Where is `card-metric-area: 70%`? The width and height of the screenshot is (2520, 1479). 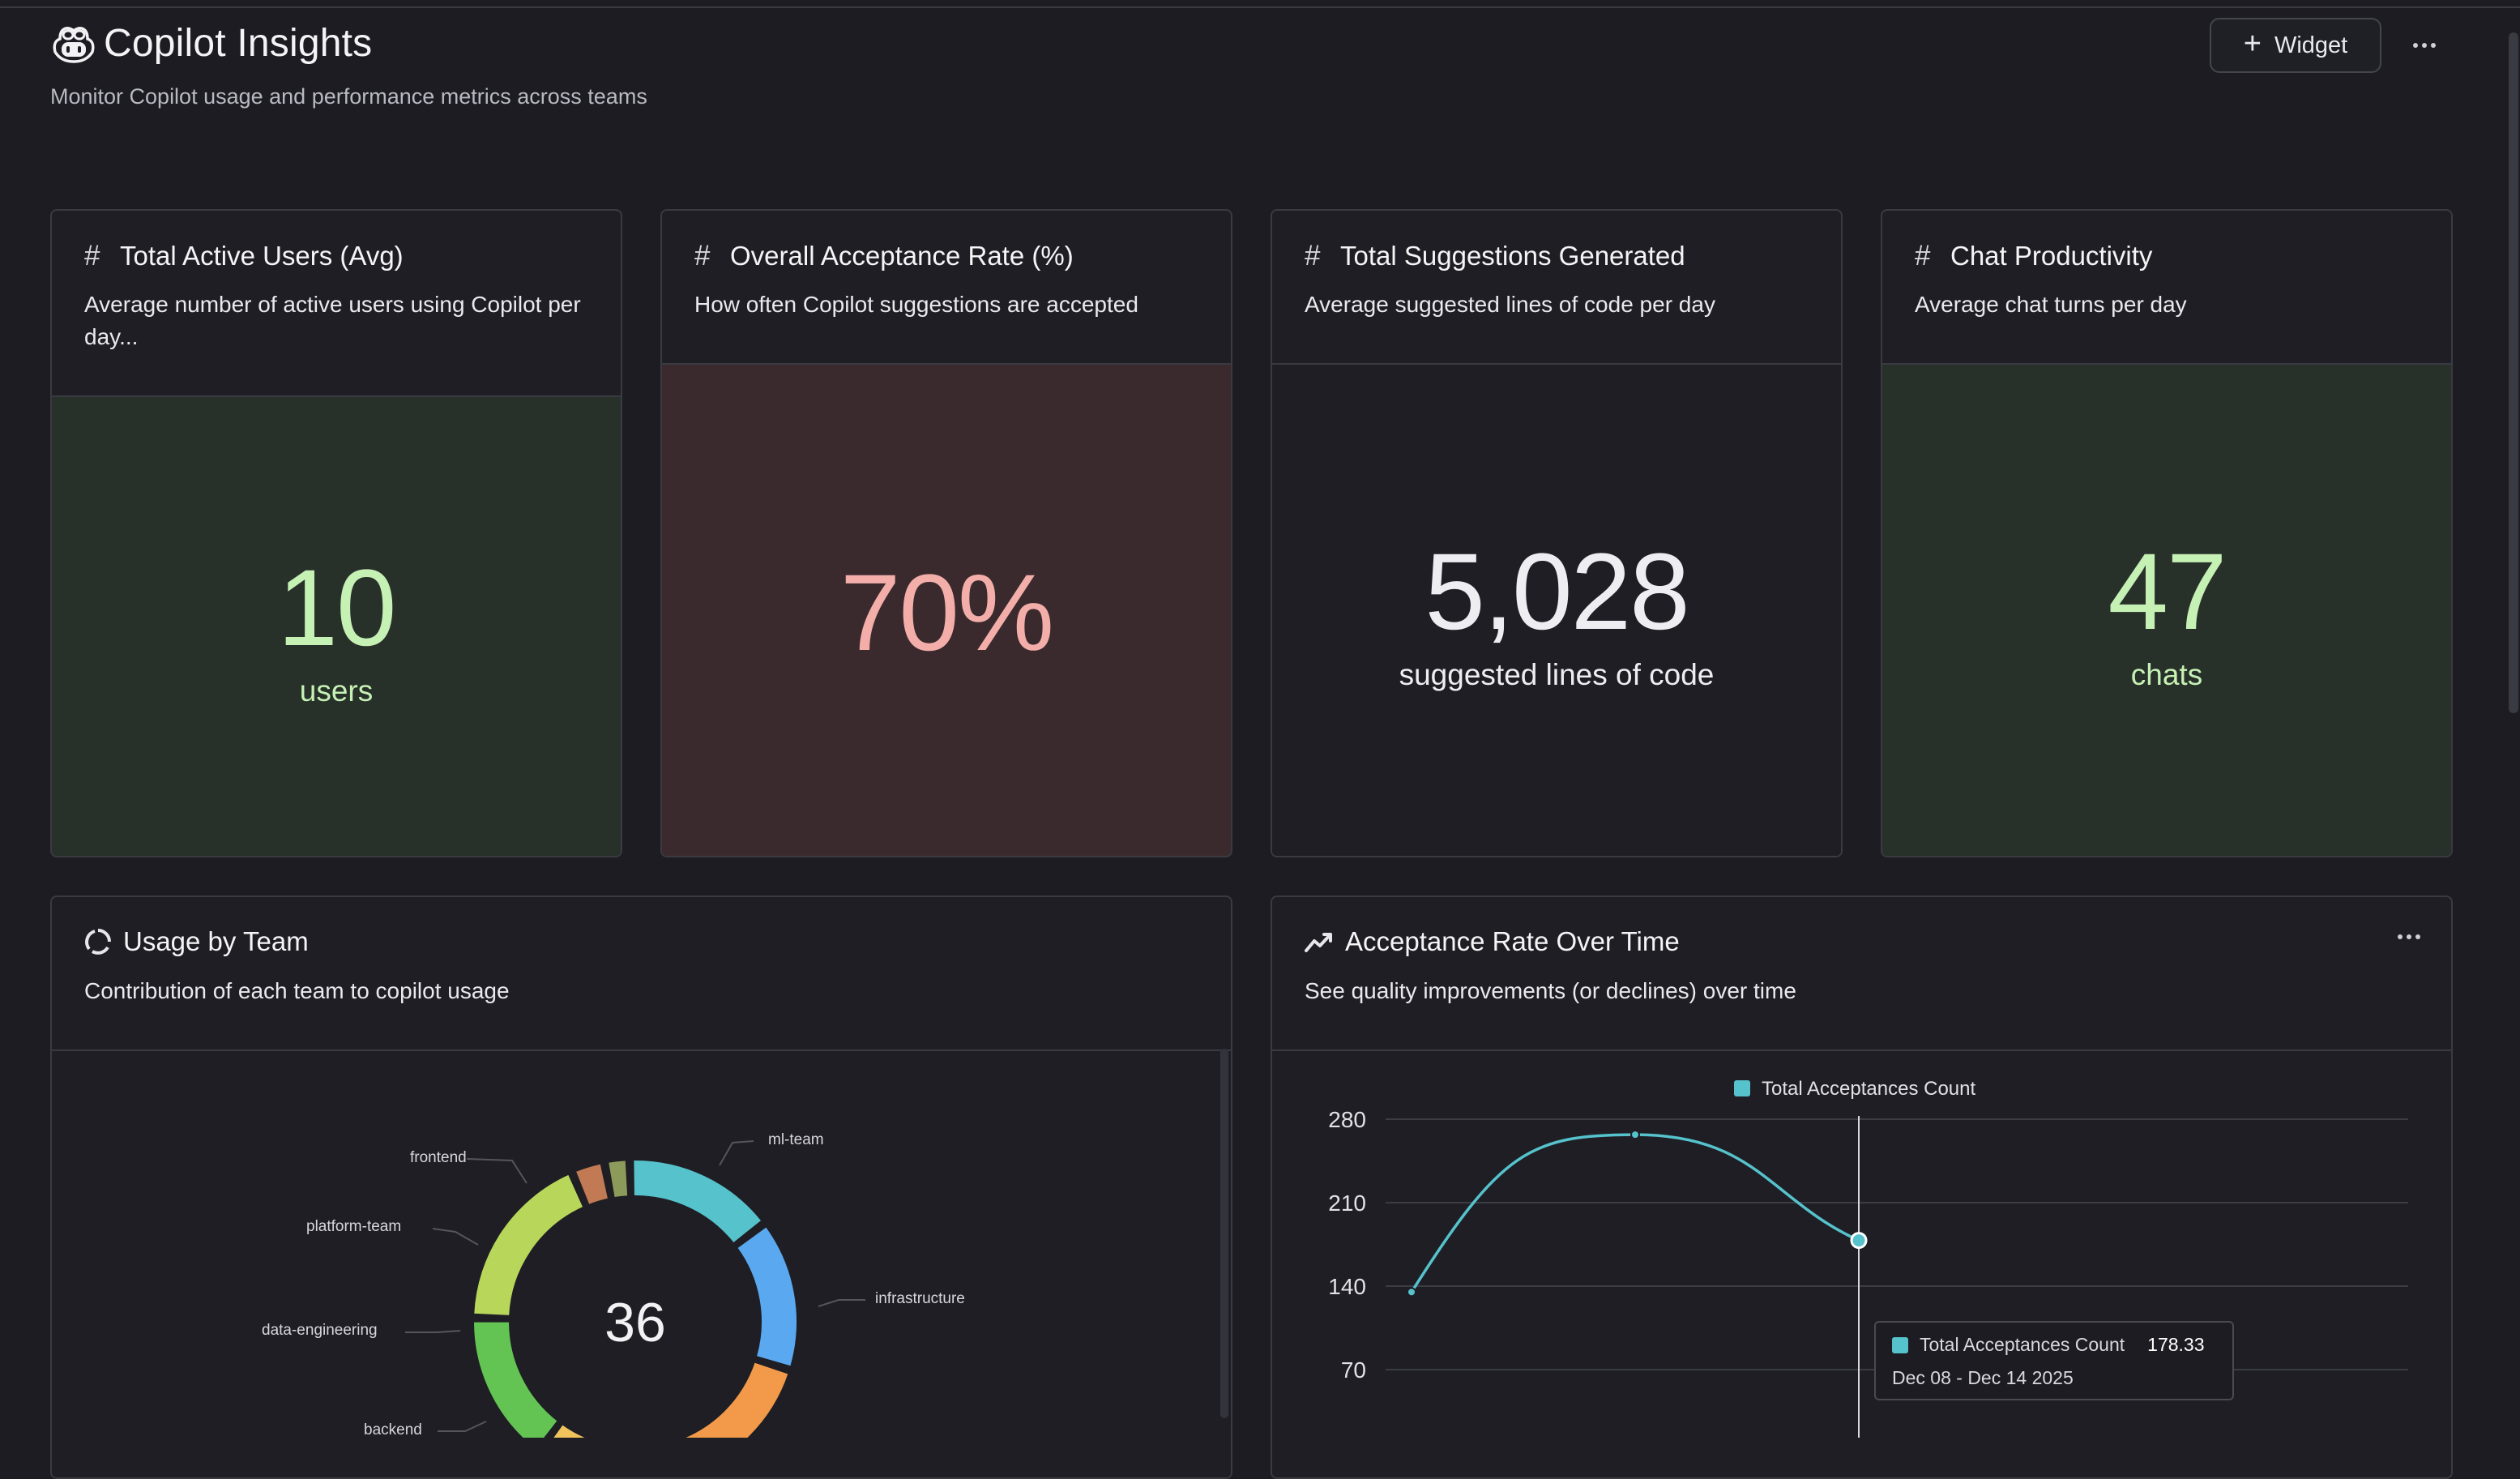
card-metric-area: 70% is located at coordinates (947, 610).